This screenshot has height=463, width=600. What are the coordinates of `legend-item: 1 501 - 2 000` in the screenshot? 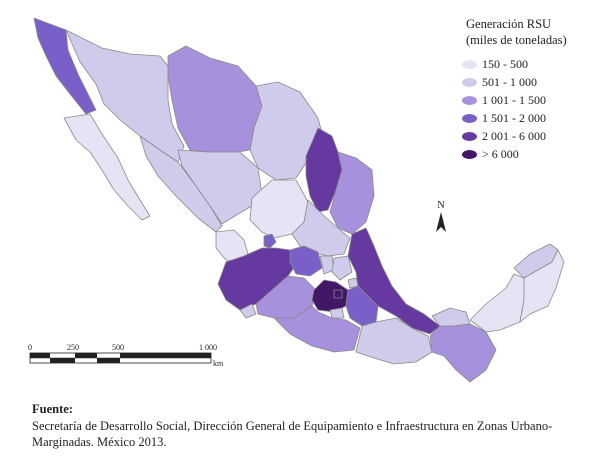 It's located at (504, 118).